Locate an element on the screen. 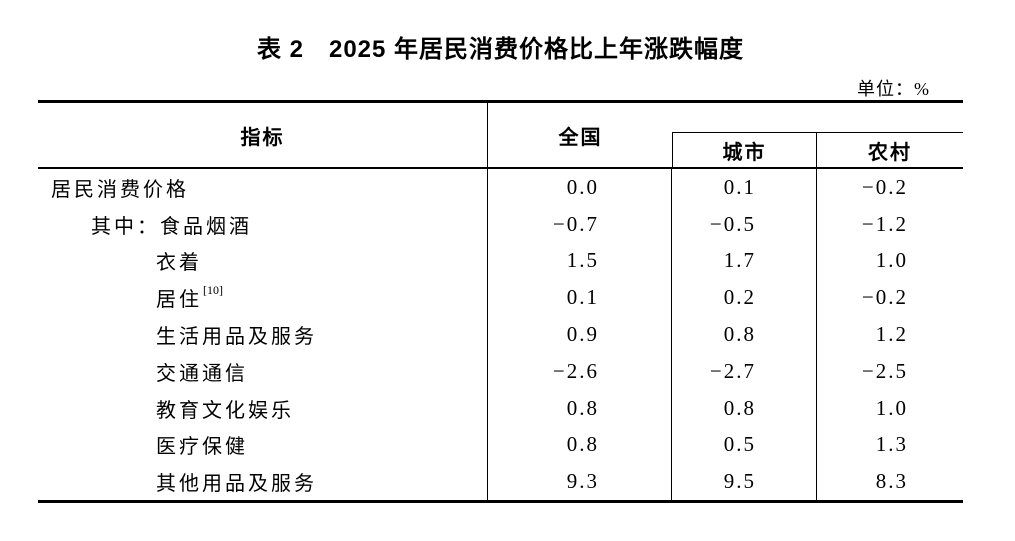  national-value: 0.9 is located at coordinates (582, 333).